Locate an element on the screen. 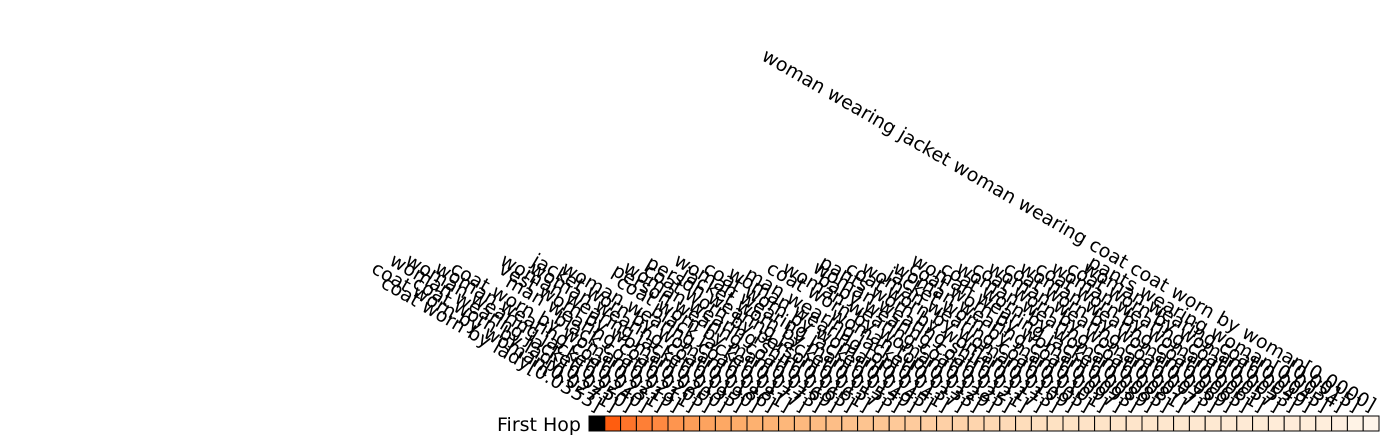  heatmap-cells is located at coordinates (984, 423).